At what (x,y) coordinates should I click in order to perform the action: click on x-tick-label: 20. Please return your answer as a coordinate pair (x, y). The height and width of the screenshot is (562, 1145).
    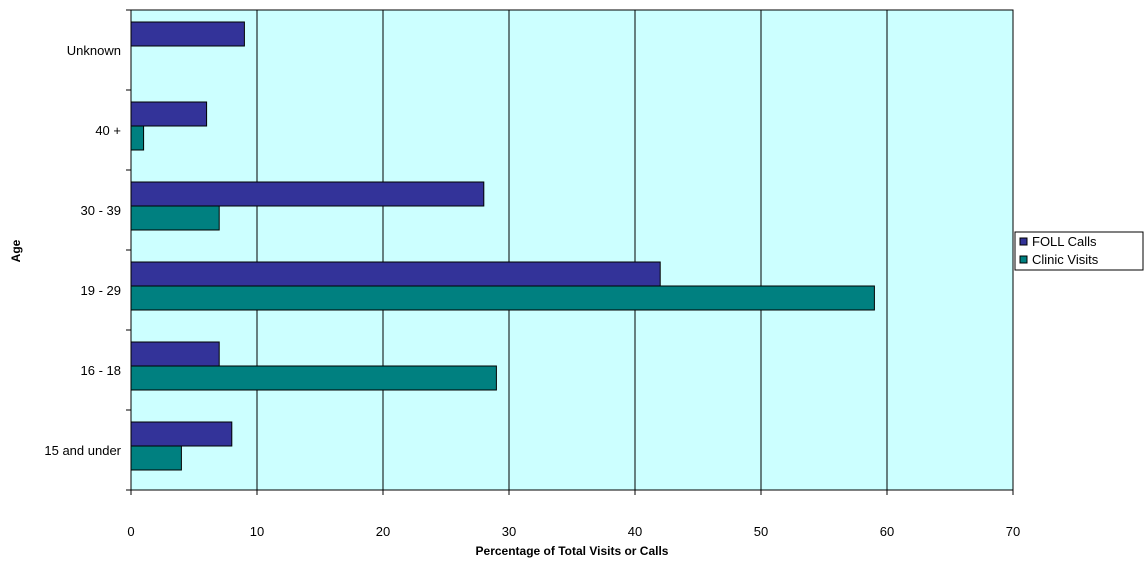
    Looking at the image, I should click on (383, 531).